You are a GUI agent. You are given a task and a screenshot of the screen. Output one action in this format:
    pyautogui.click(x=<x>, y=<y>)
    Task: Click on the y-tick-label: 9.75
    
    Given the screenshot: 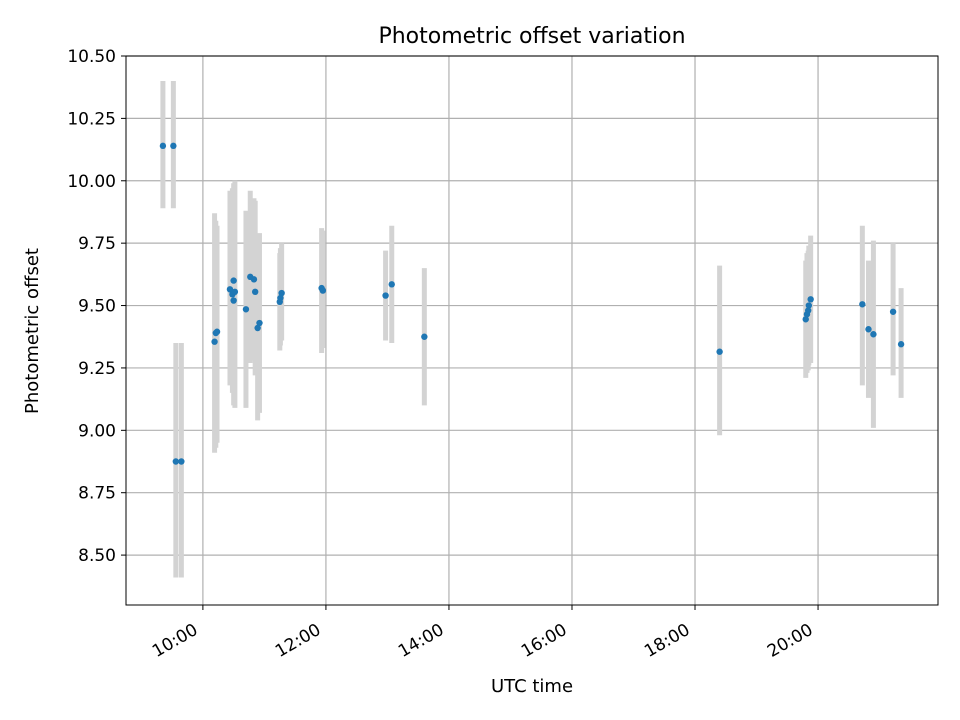 What is the action you would take?
    pyautogui.click(x=97, y=244)
    